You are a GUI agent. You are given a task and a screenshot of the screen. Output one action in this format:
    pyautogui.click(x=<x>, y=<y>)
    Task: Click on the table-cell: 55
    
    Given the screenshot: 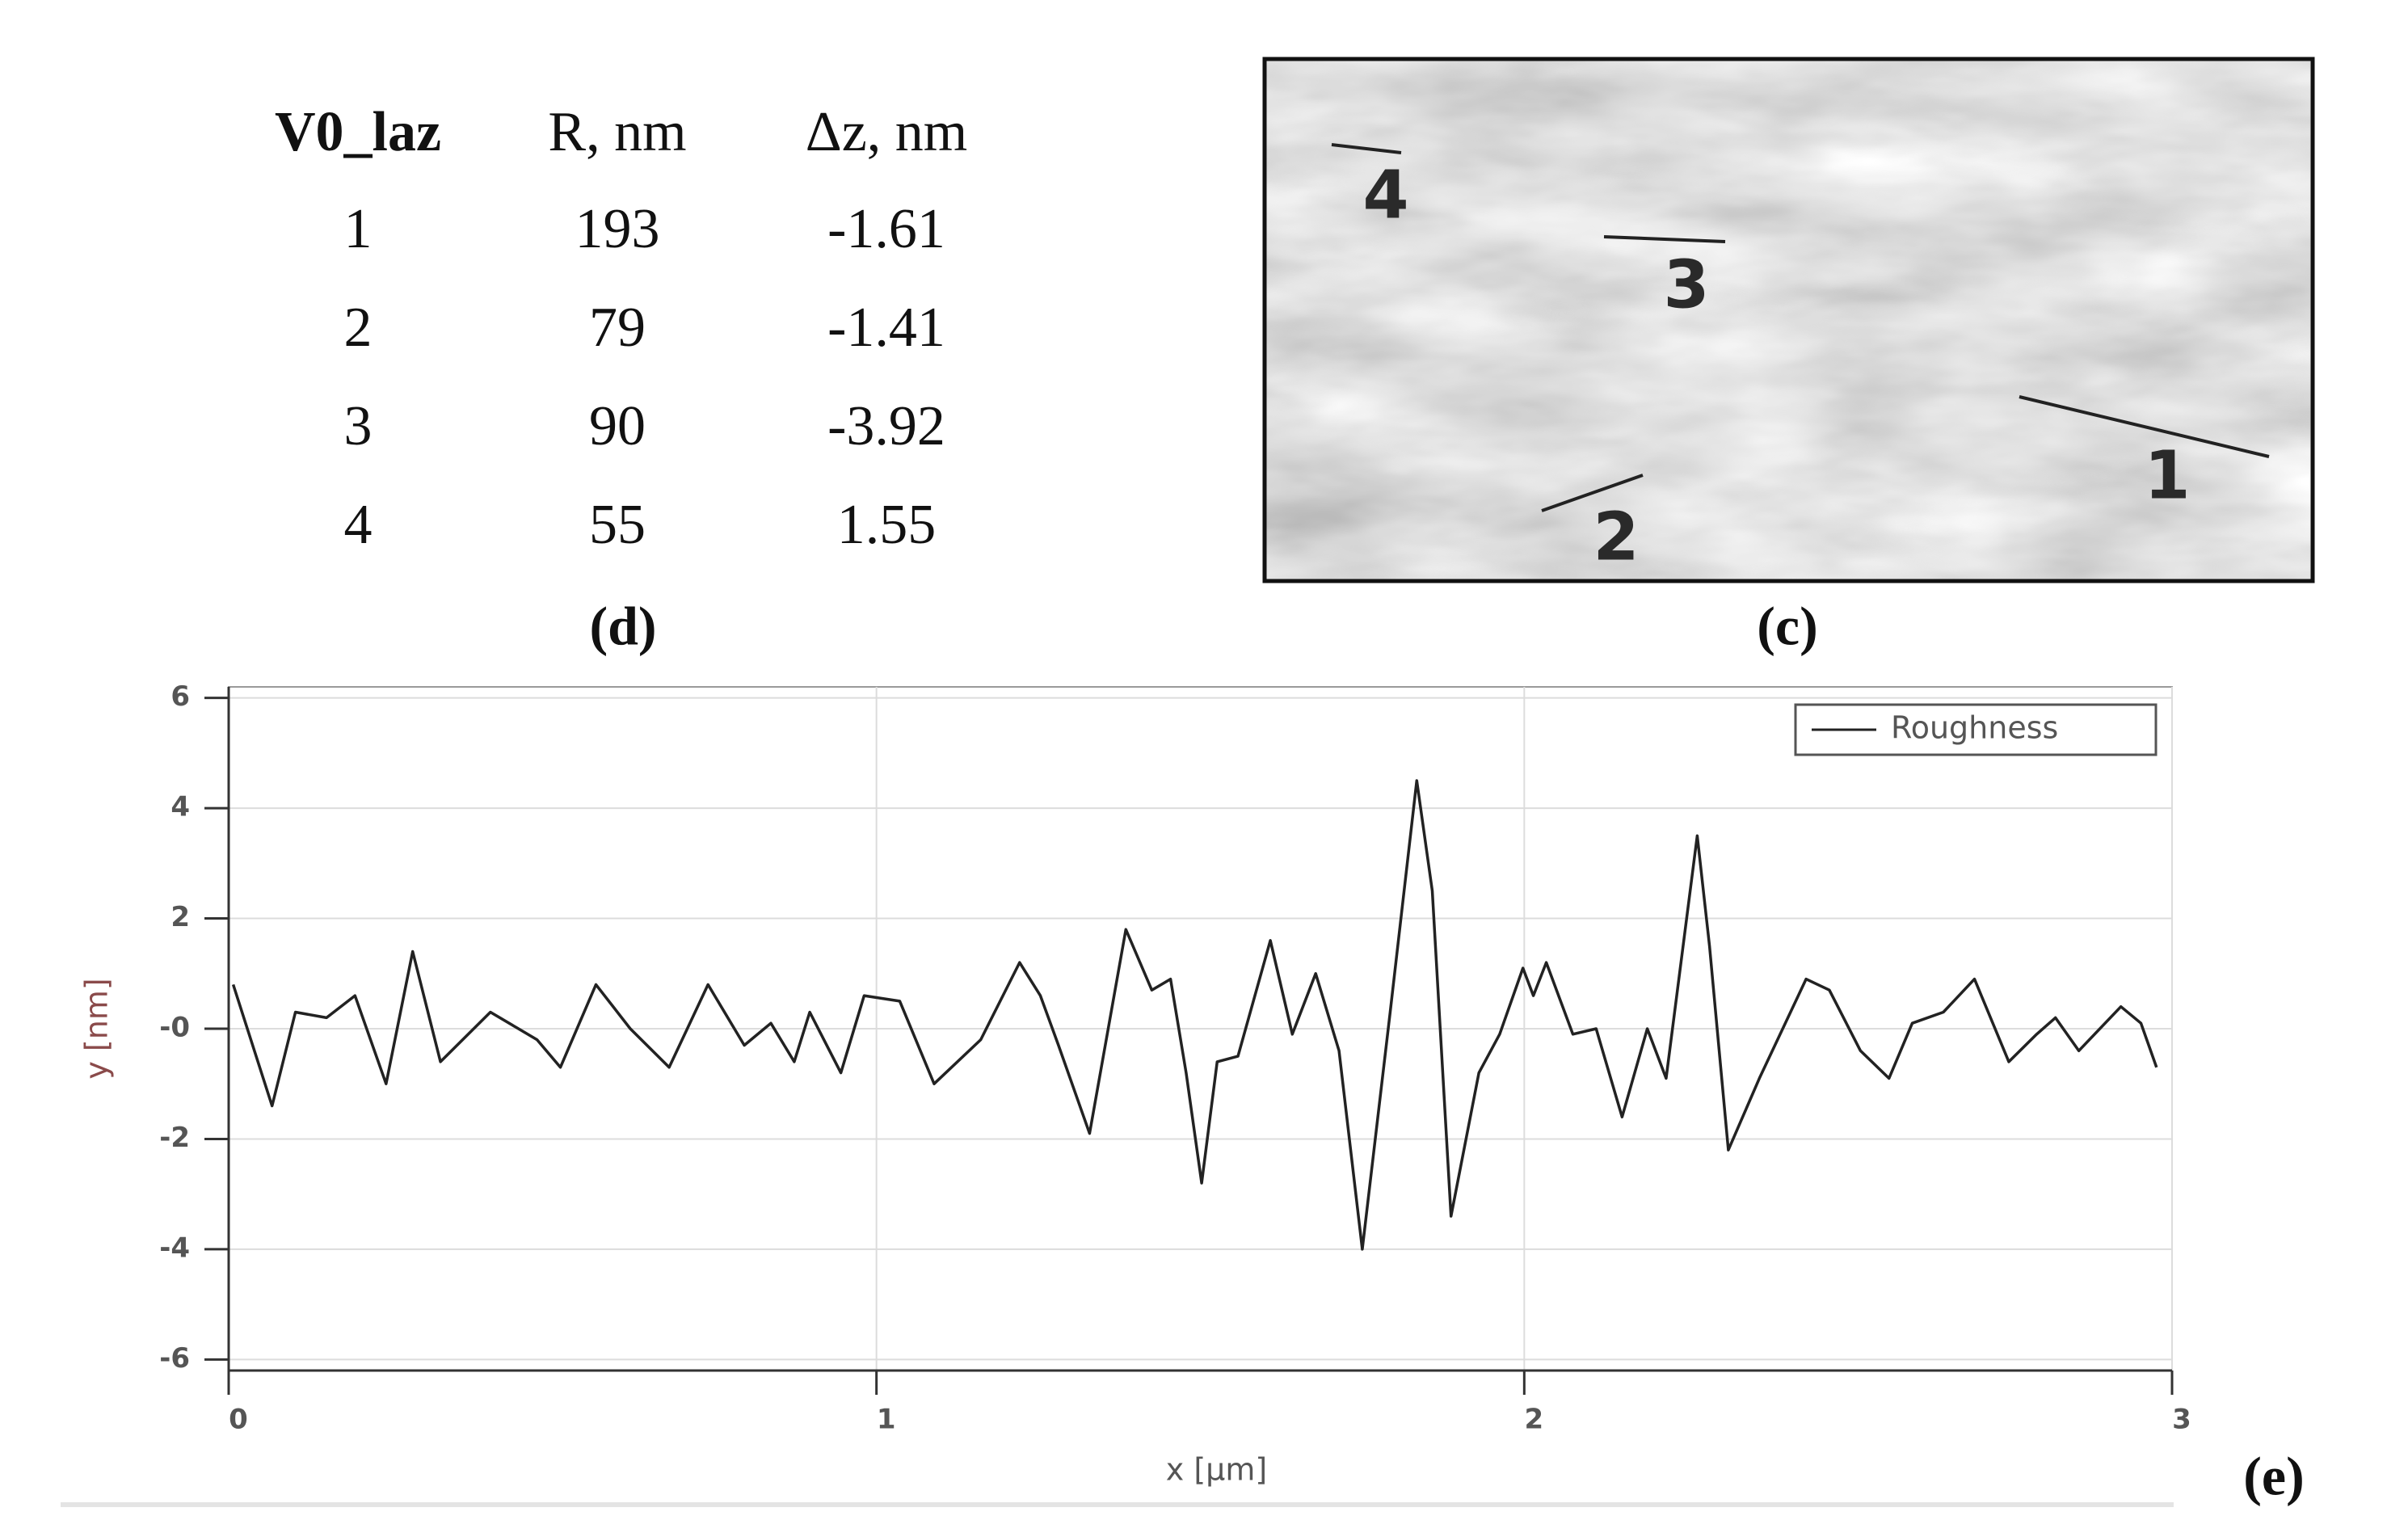 What is the action you would take?
    pyautogui.click(x=617, y=525)
    